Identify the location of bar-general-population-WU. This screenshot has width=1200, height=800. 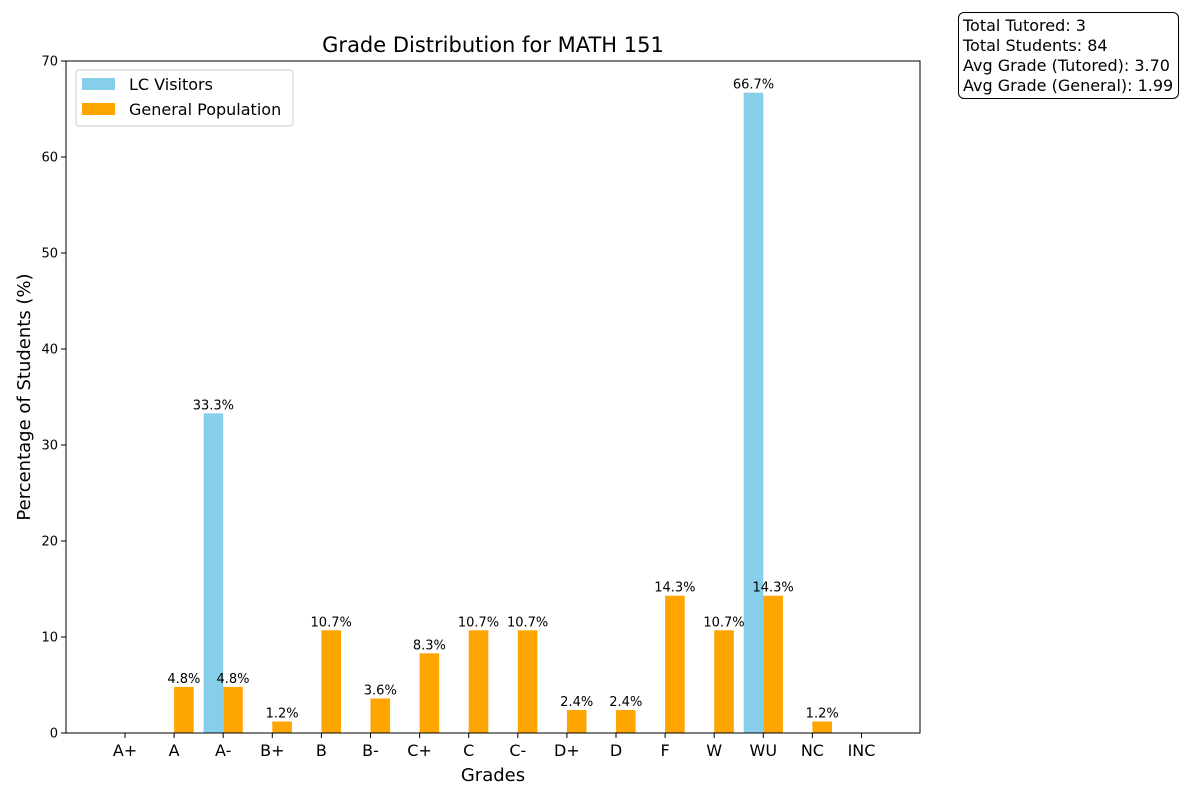
(773, 664).